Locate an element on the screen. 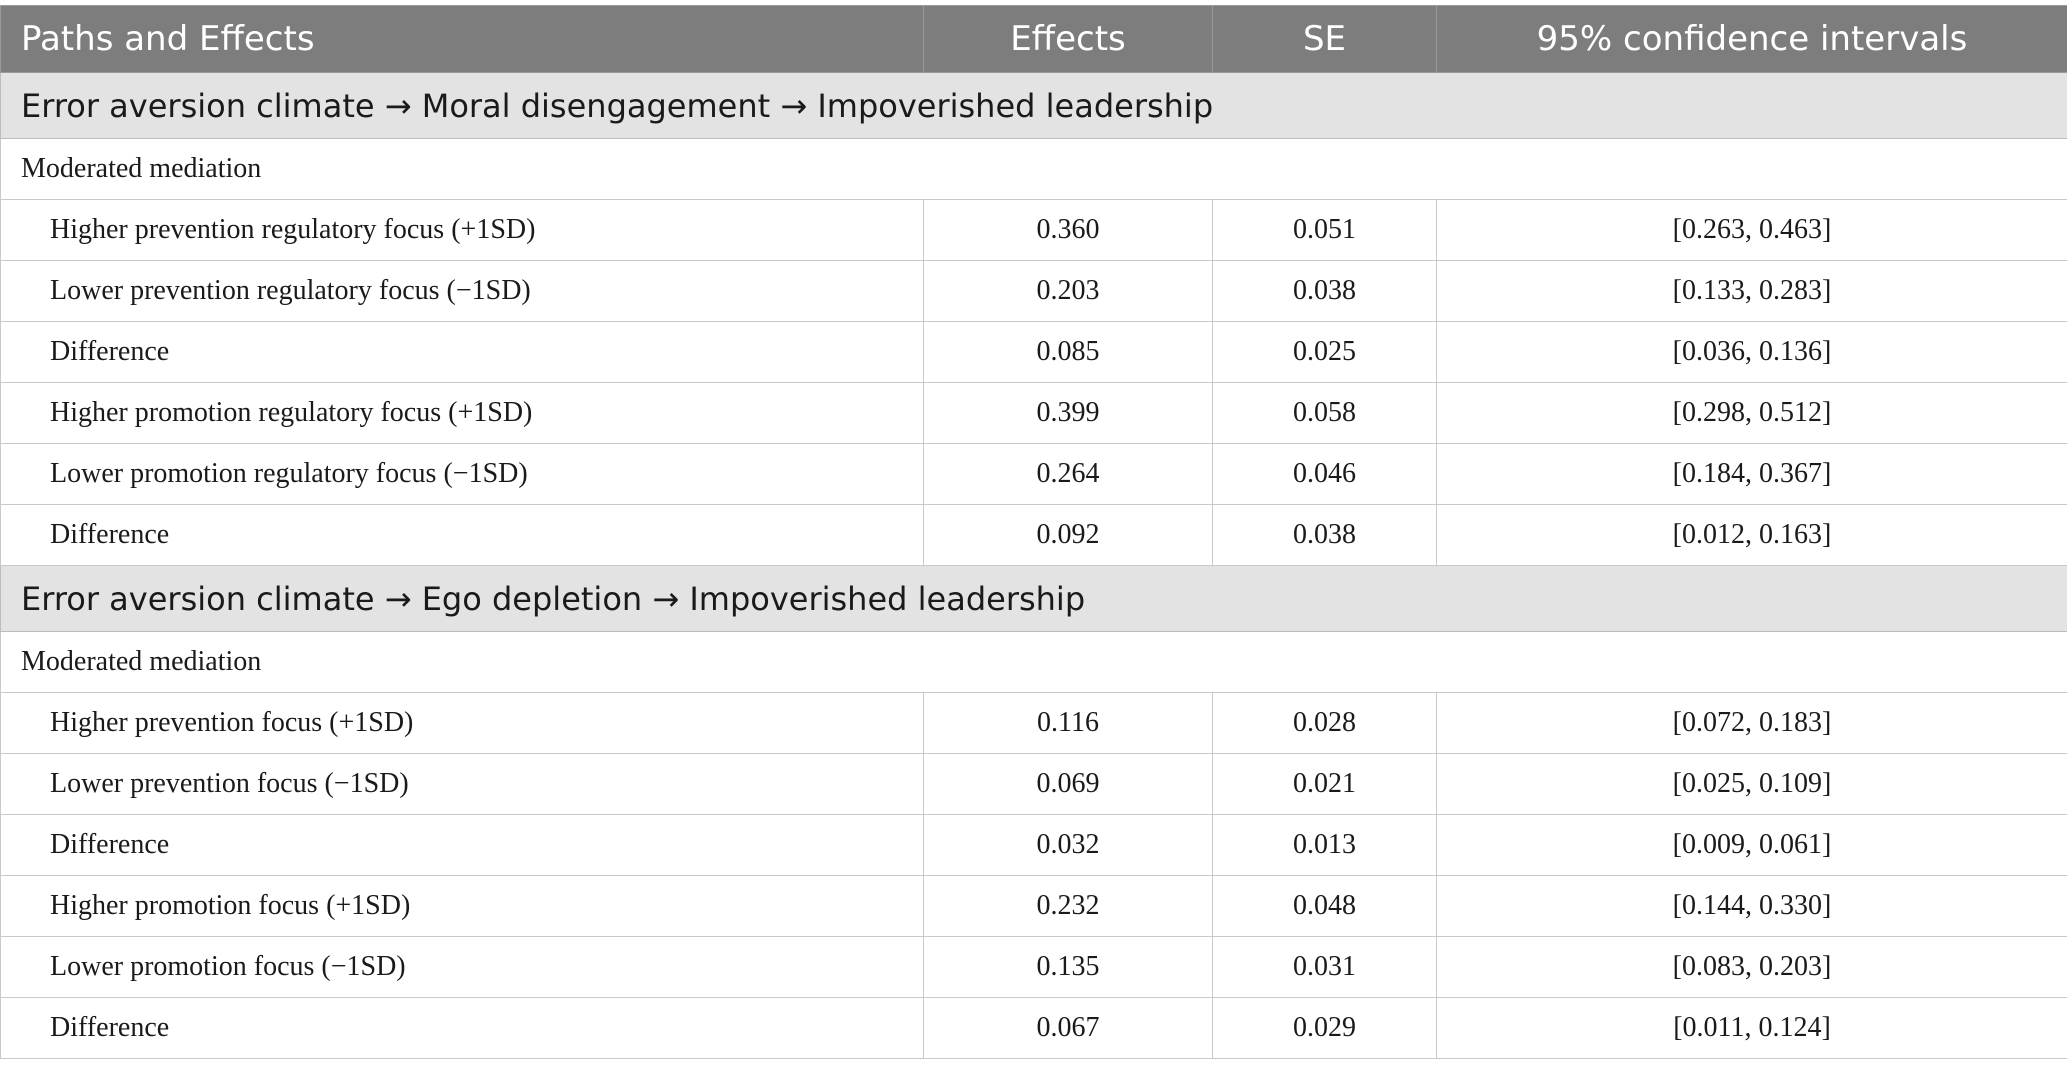  row-ci: [0.011, 0.124] is located at coordinates (1751, 1028).